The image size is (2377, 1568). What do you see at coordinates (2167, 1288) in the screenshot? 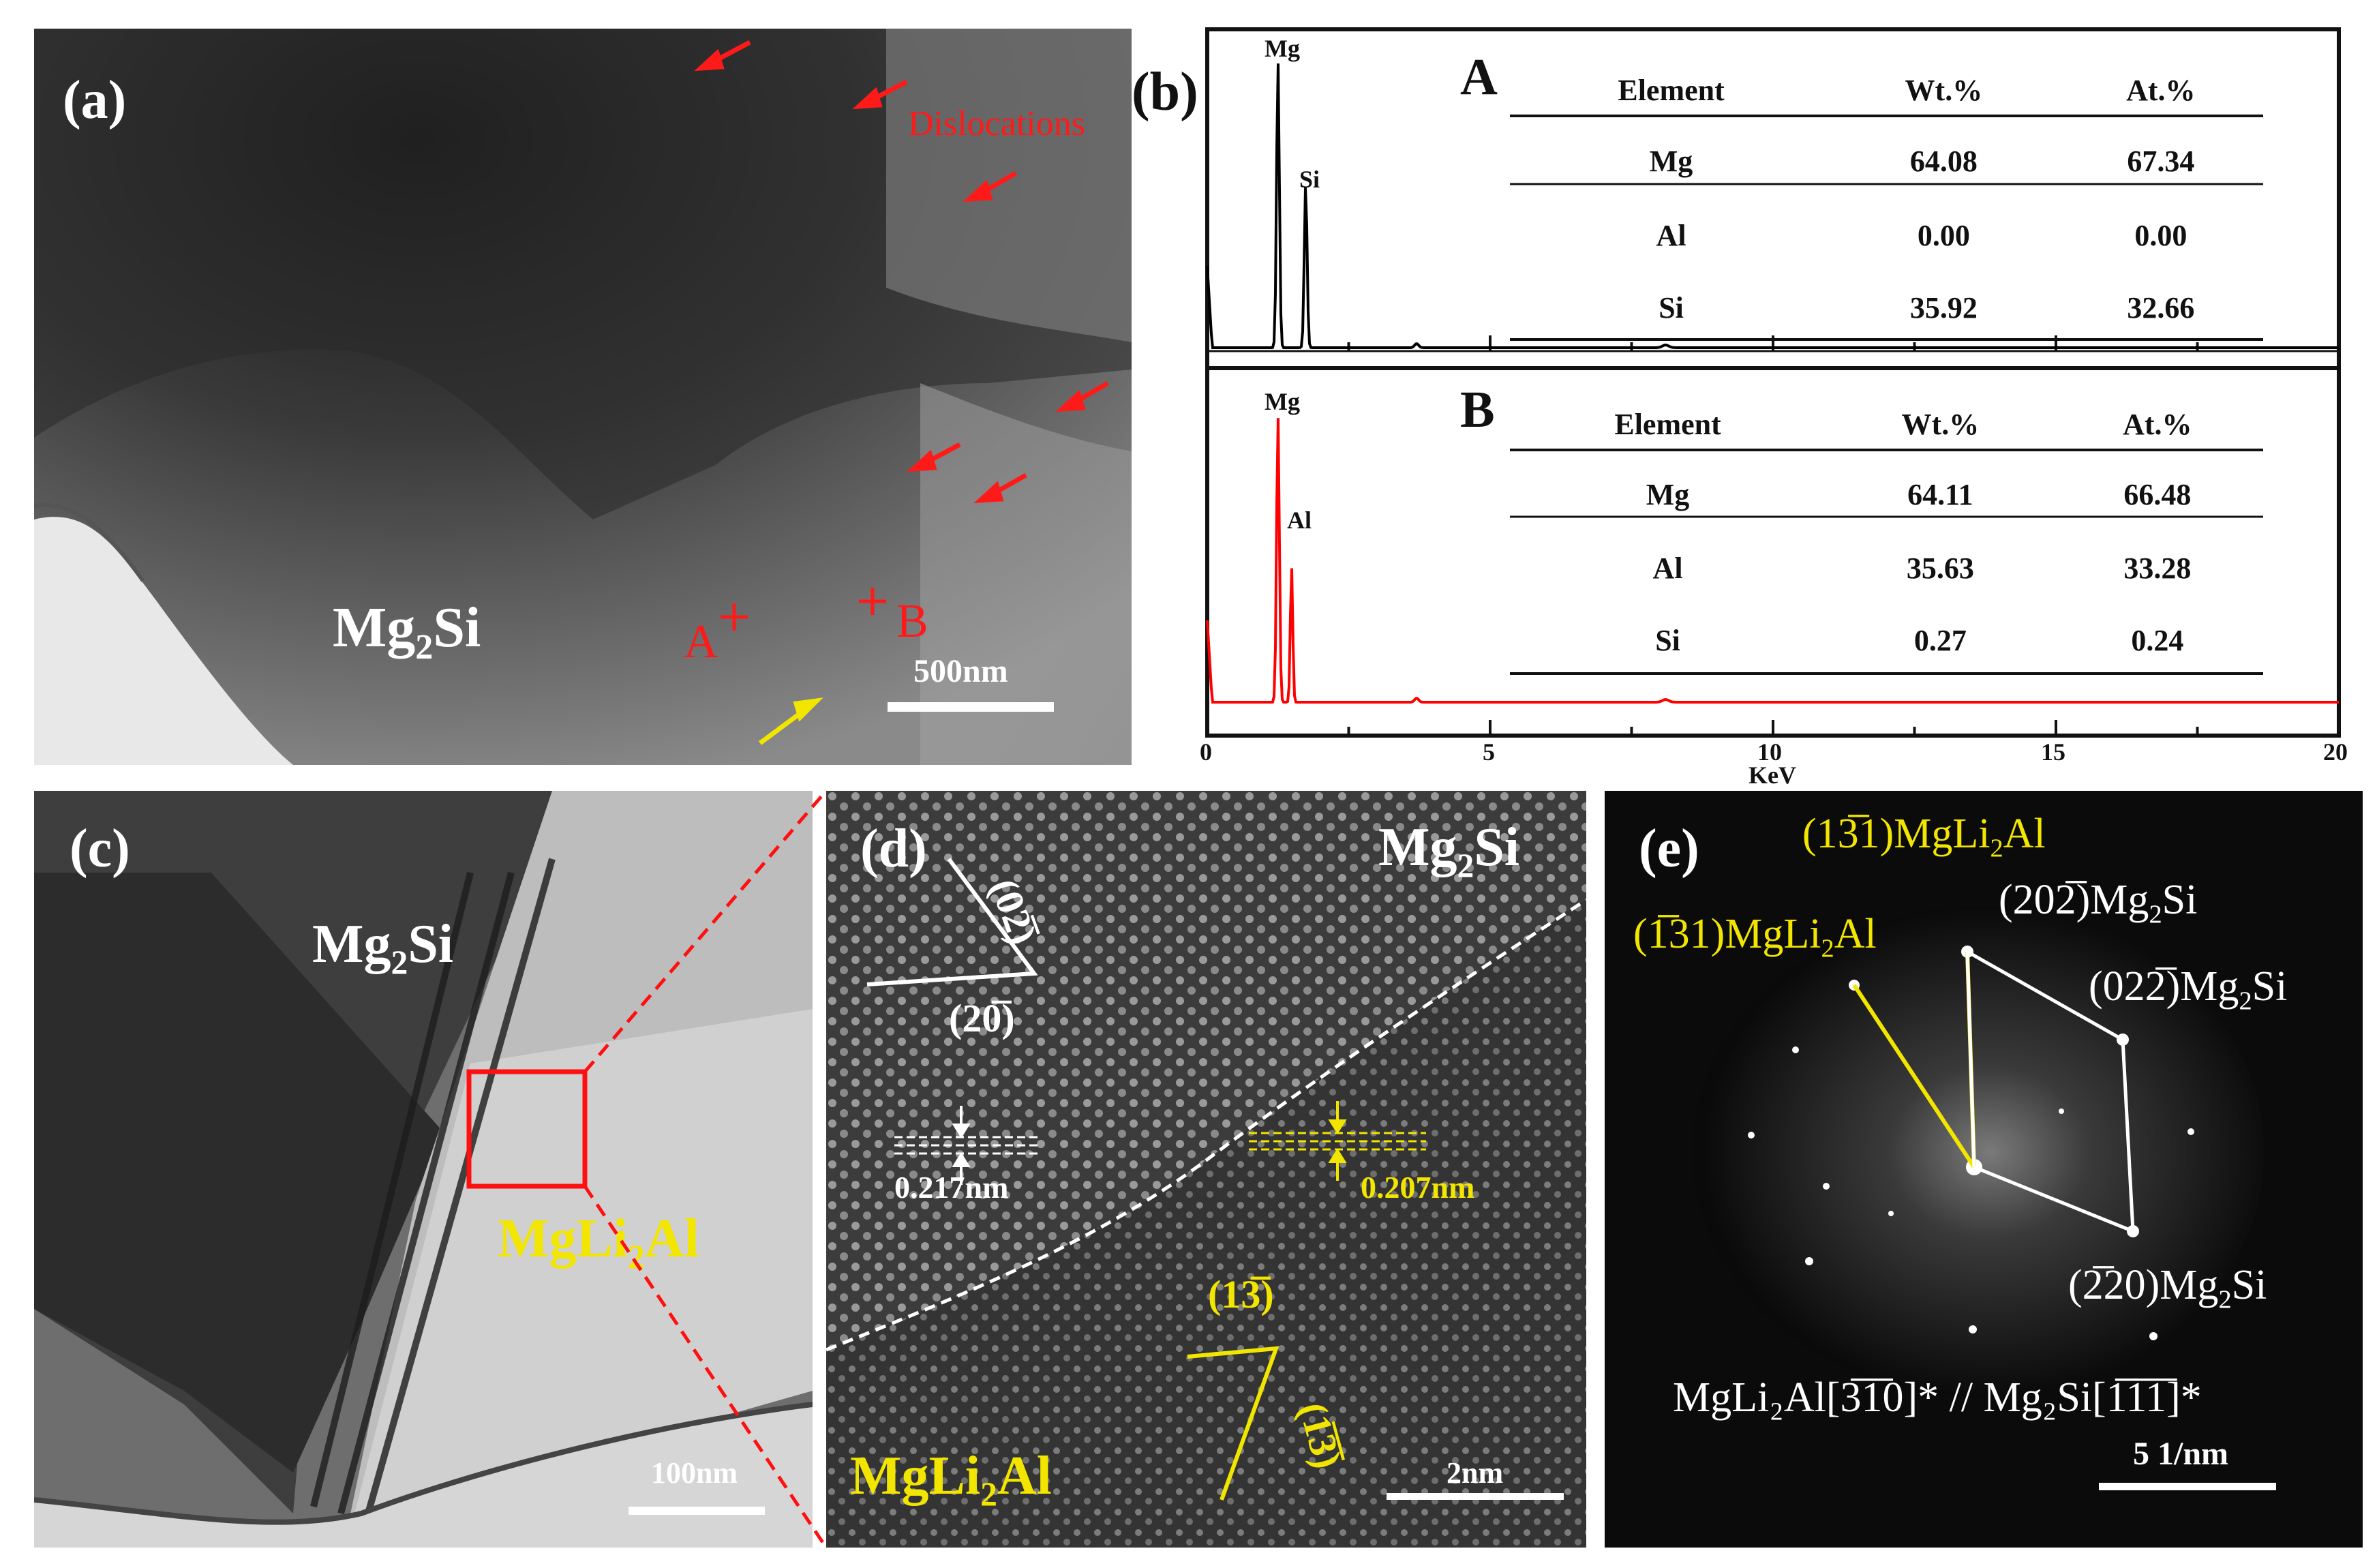
I see `spot-label-2-20-mg2si: (2̅20)Mg2Si` at bounding box center [2167, 1288].